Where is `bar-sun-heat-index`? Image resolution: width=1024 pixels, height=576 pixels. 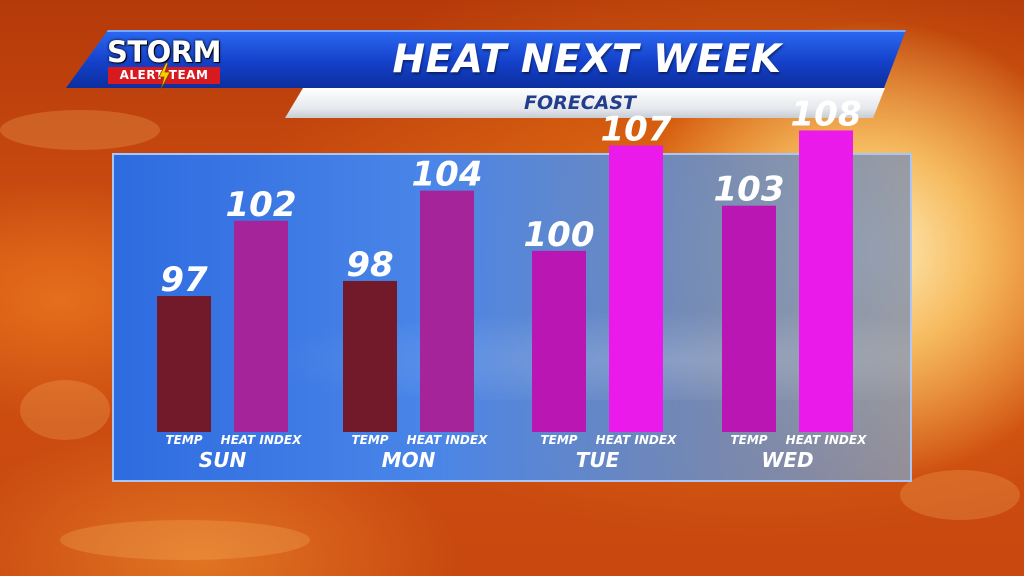
bar-sun-heat-index is located at coordinates (261, 326).